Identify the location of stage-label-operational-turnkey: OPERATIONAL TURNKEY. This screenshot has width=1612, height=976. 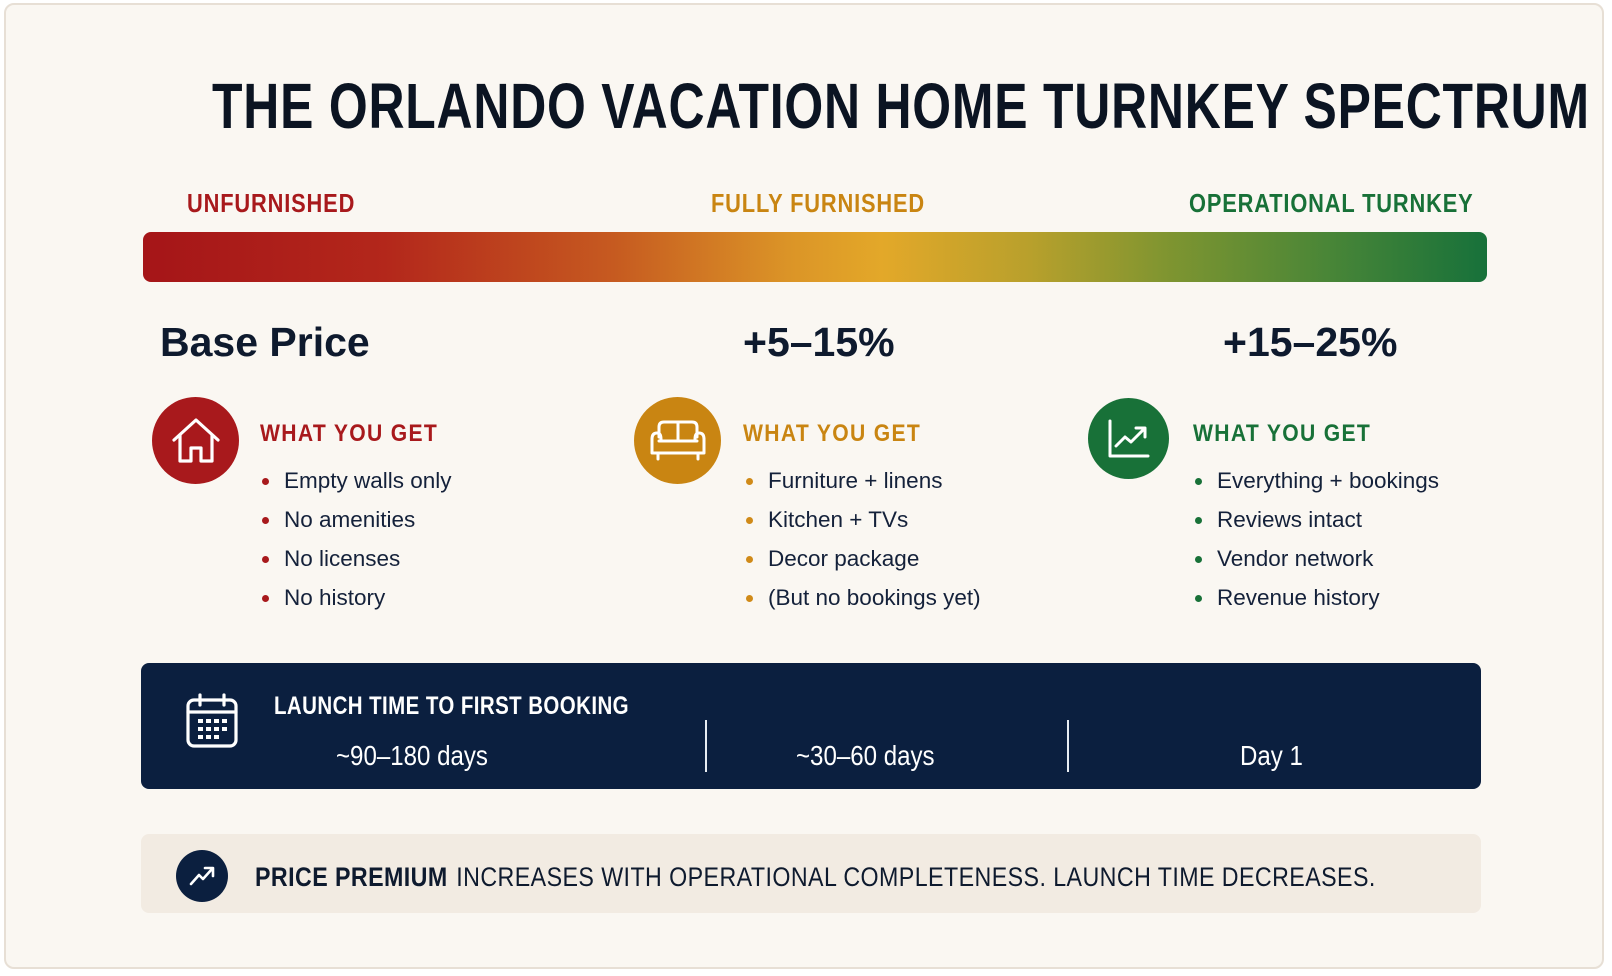
(1331, 203).